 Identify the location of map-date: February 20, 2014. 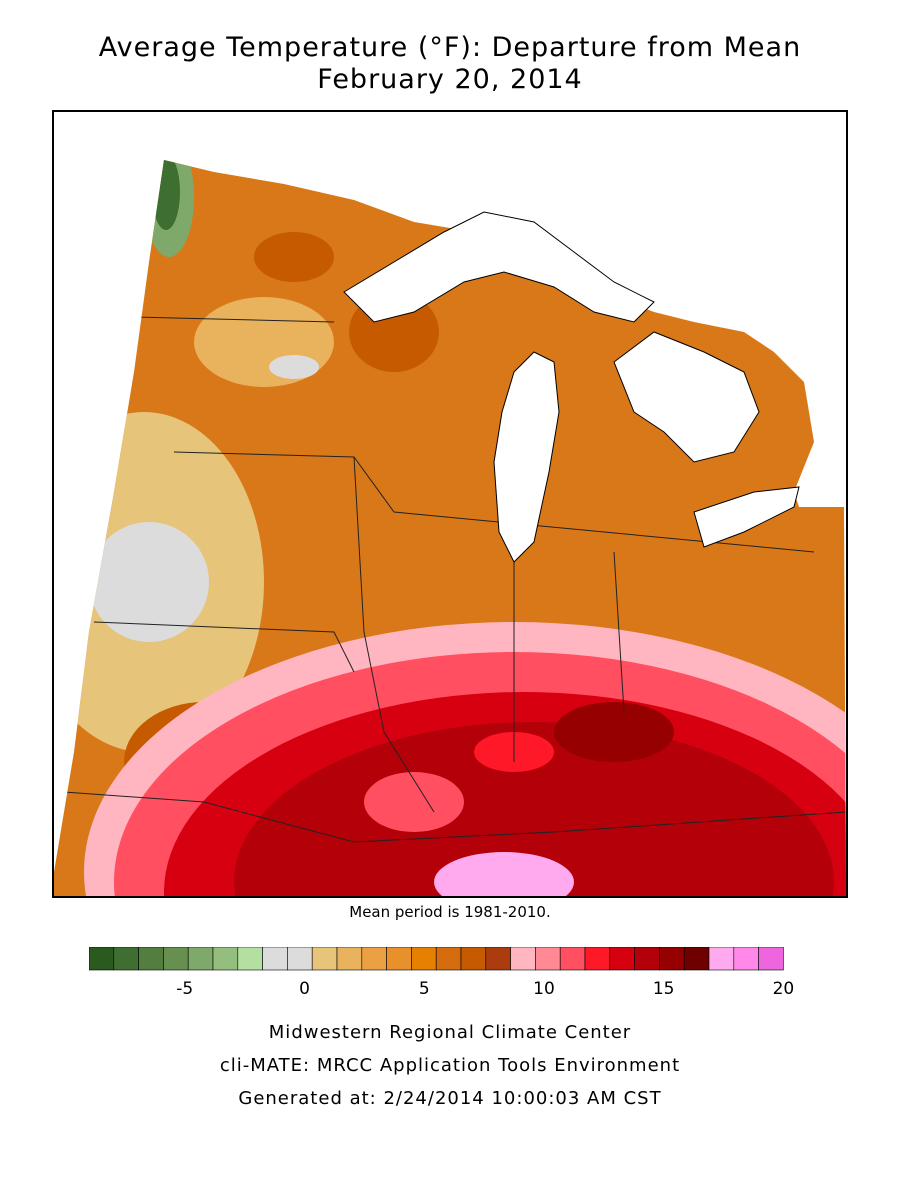
(450, 79).